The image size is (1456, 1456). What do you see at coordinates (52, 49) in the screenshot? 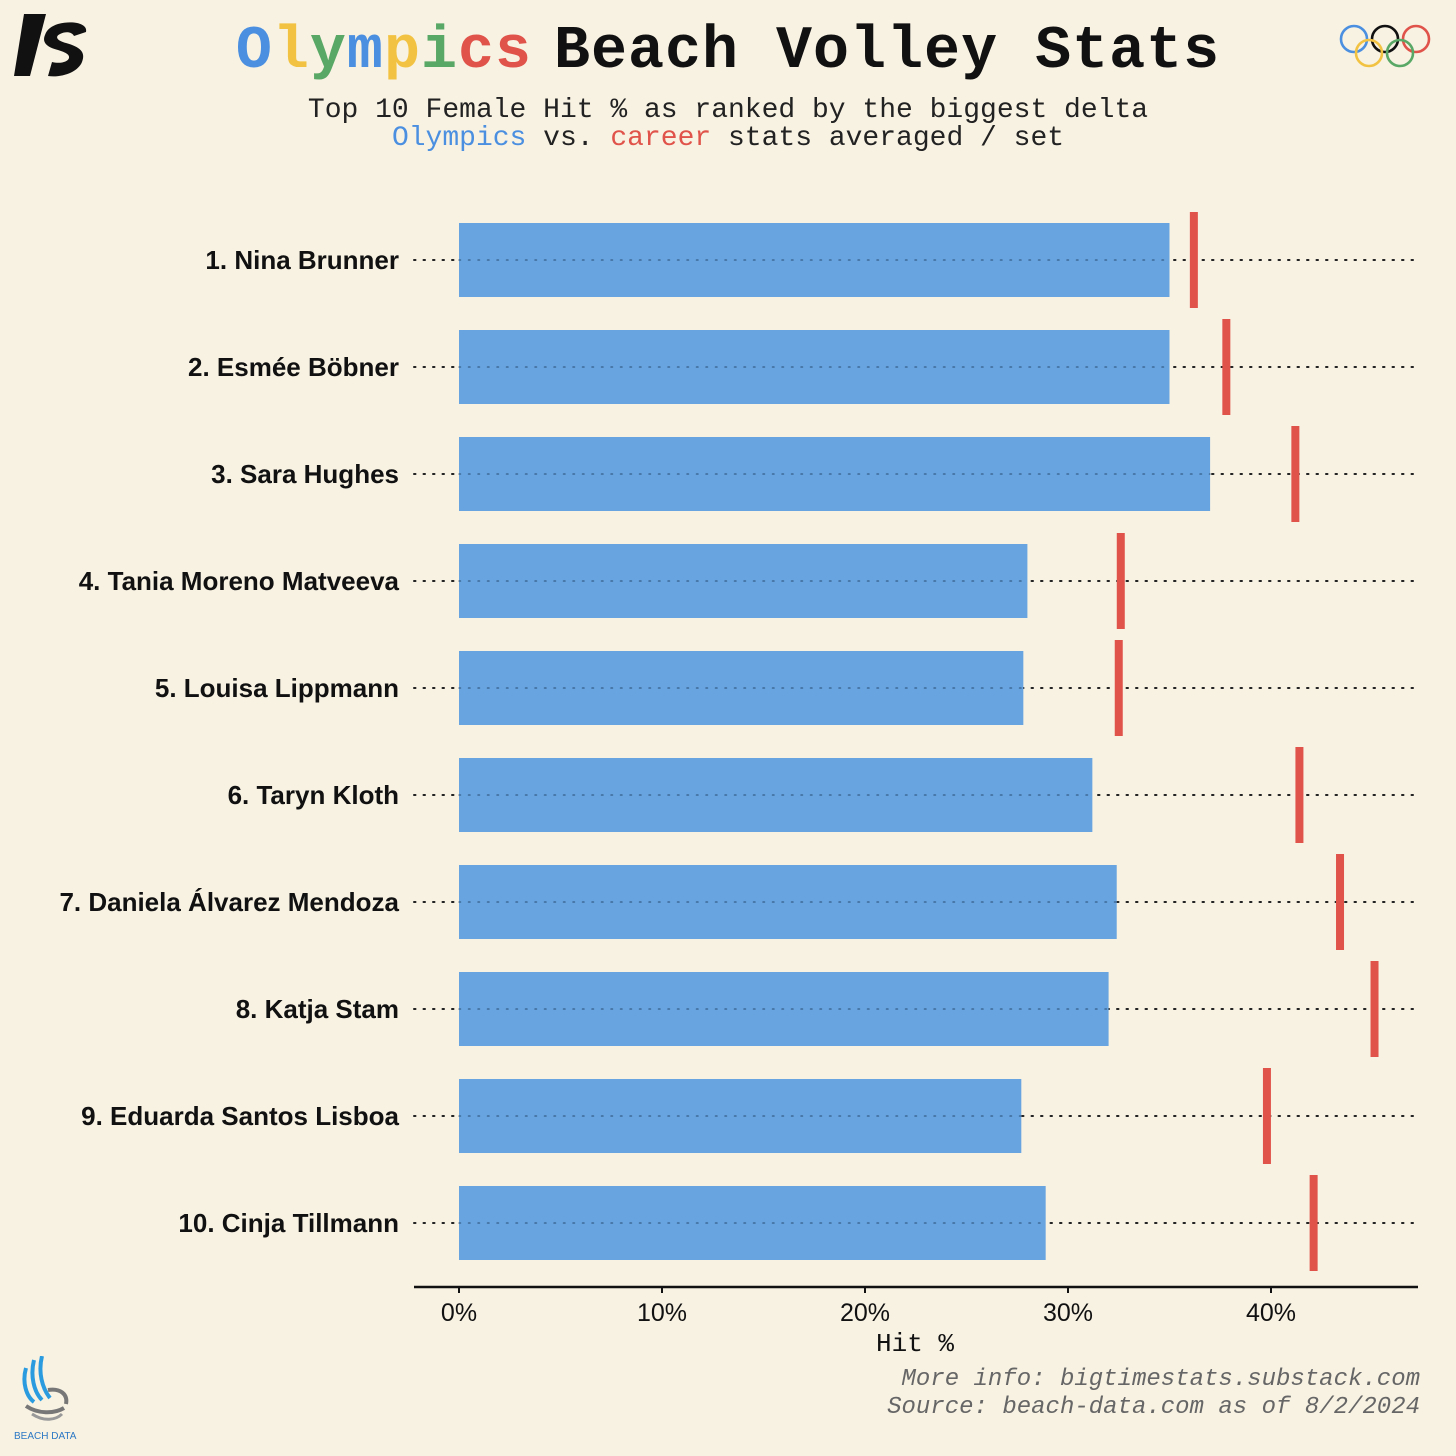
I see `bigtimestats-logo-icon` at bounding box center [52, 49].